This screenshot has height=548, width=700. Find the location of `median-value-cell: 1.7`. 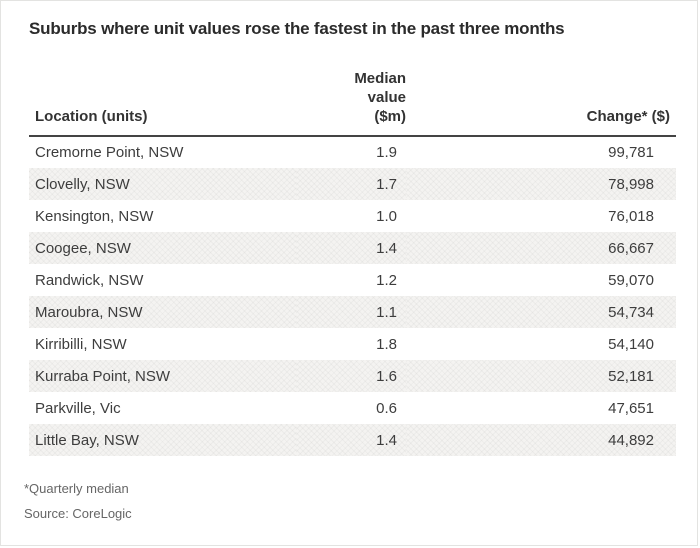

median-value-cell: 1.7 is located at coordinates (351, 184).